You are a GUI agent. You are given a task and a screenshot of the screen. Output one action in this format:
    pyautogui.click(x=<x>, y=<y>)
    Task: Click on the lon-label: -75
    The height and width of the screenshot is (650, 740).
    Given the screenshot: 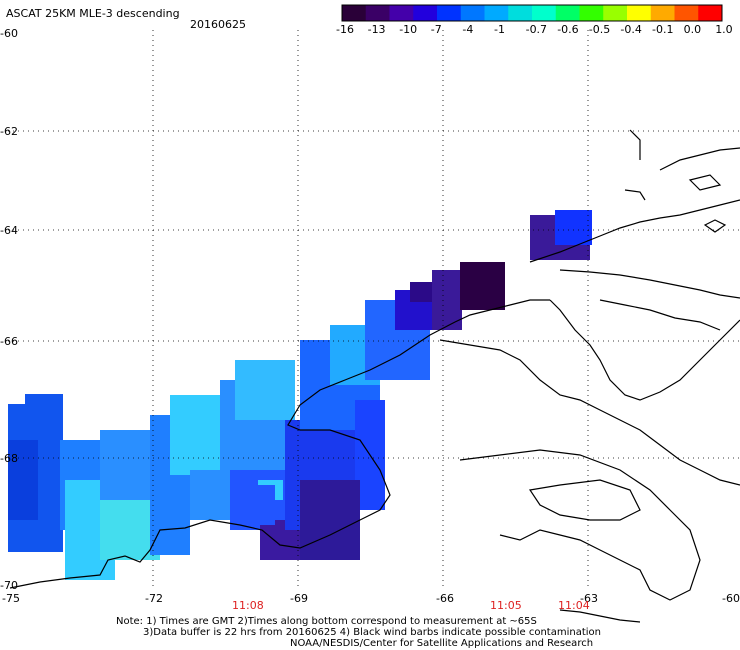 What is the action you would take?
    pyautogui.click(x=11, y=598)
    